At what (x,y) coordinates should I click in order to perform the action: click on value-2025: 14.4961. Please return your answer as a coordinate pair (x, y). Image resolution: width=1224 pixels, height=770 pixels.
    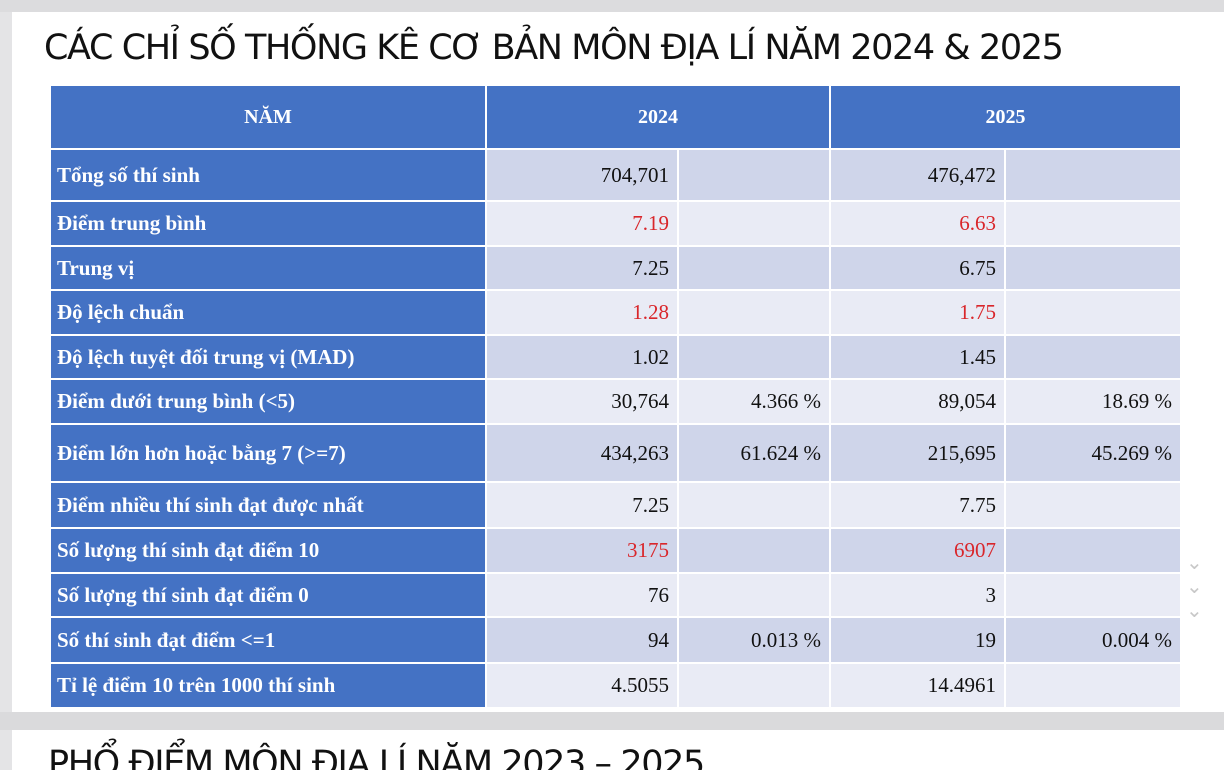
    Looking at the image, I should click on (917, 685).